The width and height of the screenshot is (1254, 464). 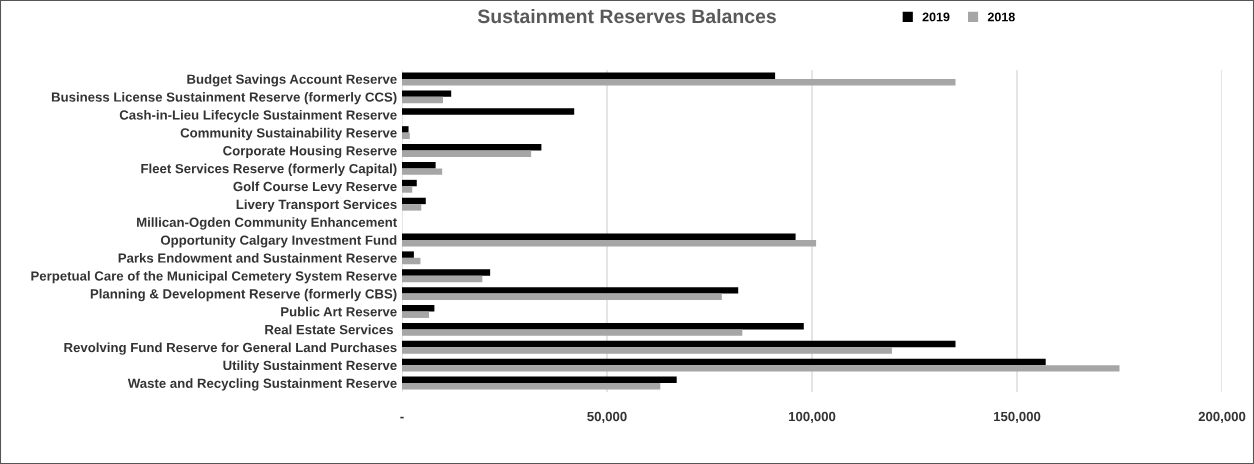 I want to click on y-tick-label: Parks Endowment and Sustainment Reserve, so click(x=257, y=258).